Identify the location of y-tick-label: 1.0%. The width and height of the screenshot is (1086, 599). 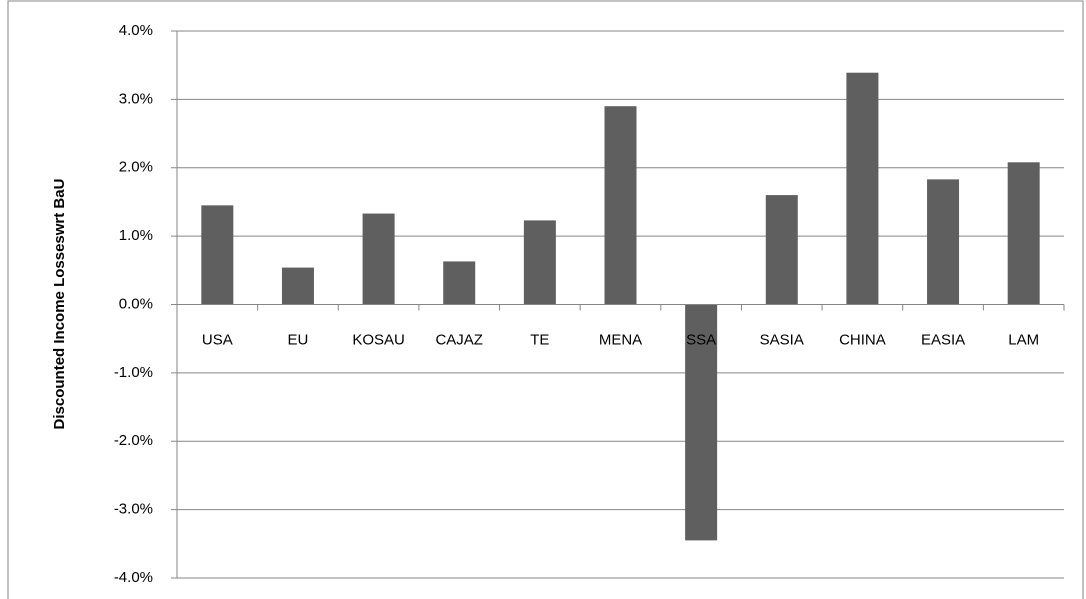
(136, 235).